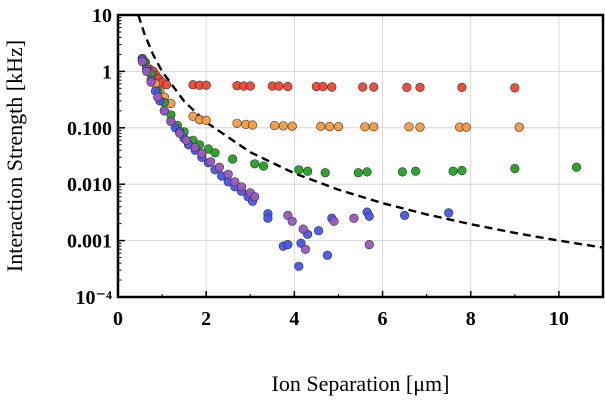  What do you see at coordinates (14, 156) in the screenshot?
I see `y-axis-title: Interaction Strength [kHz]` at bounding box center [14, 156].